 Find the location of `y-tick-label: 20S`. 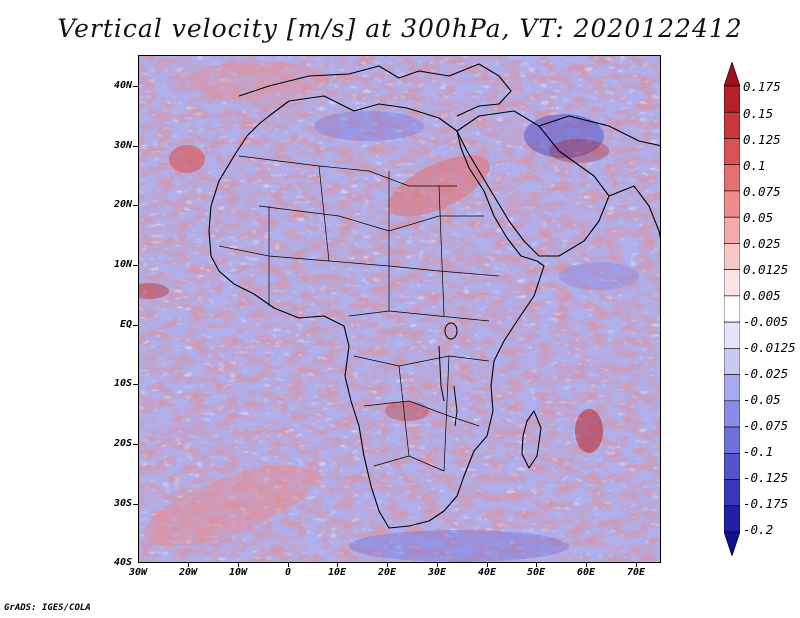

y-tick-label: 20S is located at coordinates (122, 443).